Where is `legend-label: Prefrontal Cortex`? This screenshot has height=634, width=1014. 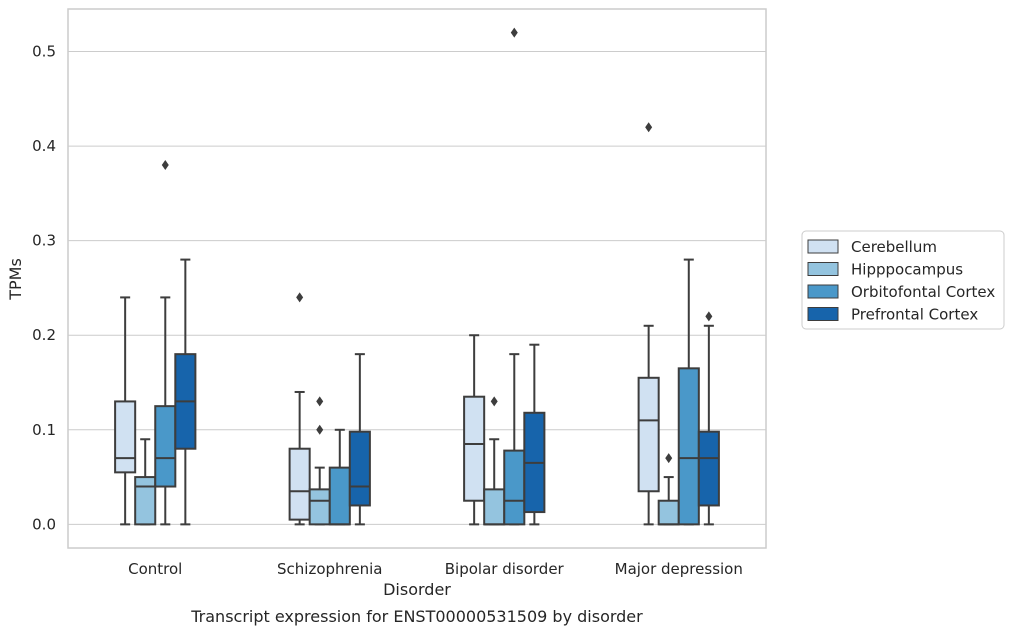 legend-label: Prefrontal Cortex is located at coordinates (914, 315).